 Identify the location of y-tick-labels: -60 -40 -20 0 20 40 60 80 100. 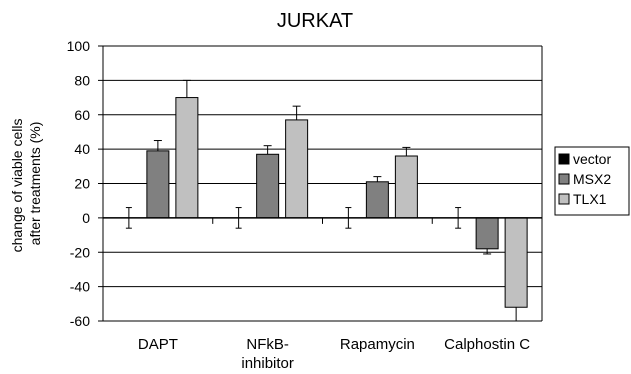
(79, 183).